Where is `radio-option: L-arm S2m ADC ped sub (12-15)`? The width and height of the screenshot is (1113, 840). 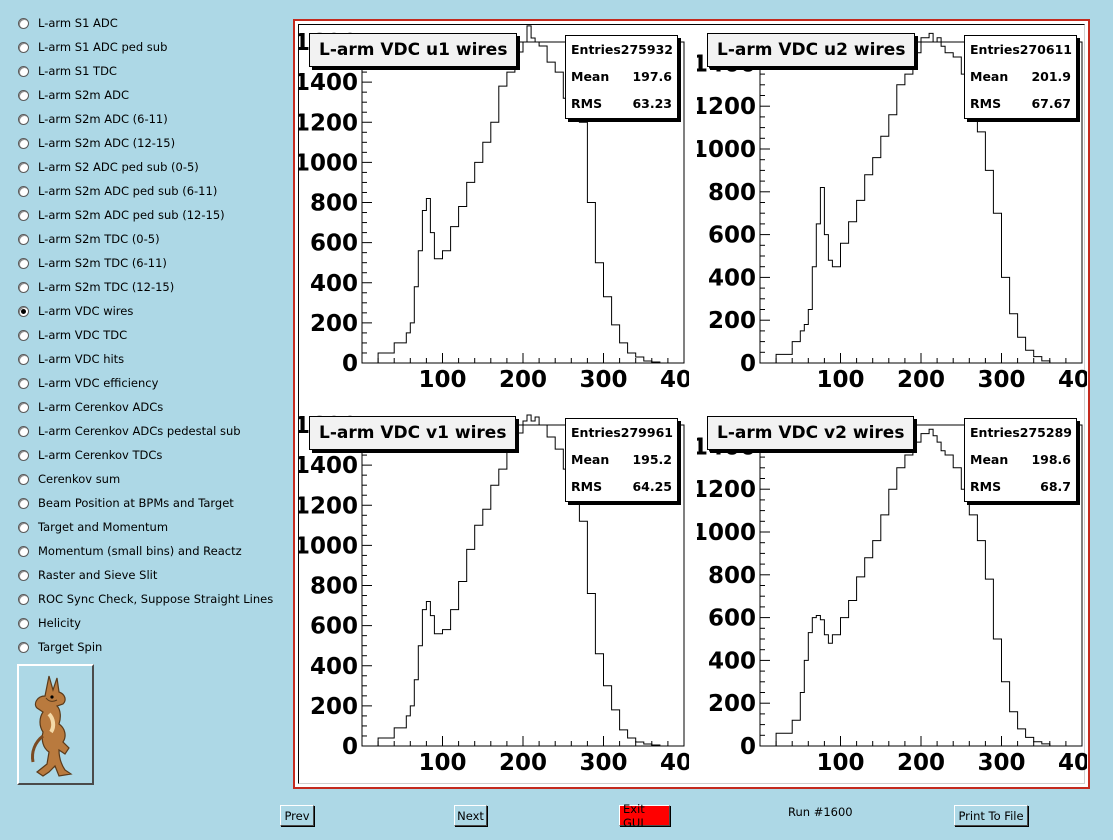 radio-option: L-arm S2m ADC ped sub (12-15) is located at coordinates (121, 215).